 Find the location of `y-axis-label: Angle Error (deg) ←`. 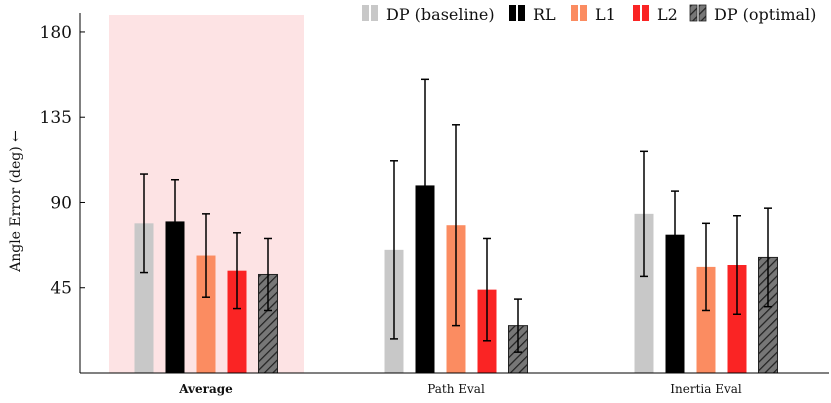

y-axis-label: Angle Error (deg) ← is located at coordinates (16, 201).